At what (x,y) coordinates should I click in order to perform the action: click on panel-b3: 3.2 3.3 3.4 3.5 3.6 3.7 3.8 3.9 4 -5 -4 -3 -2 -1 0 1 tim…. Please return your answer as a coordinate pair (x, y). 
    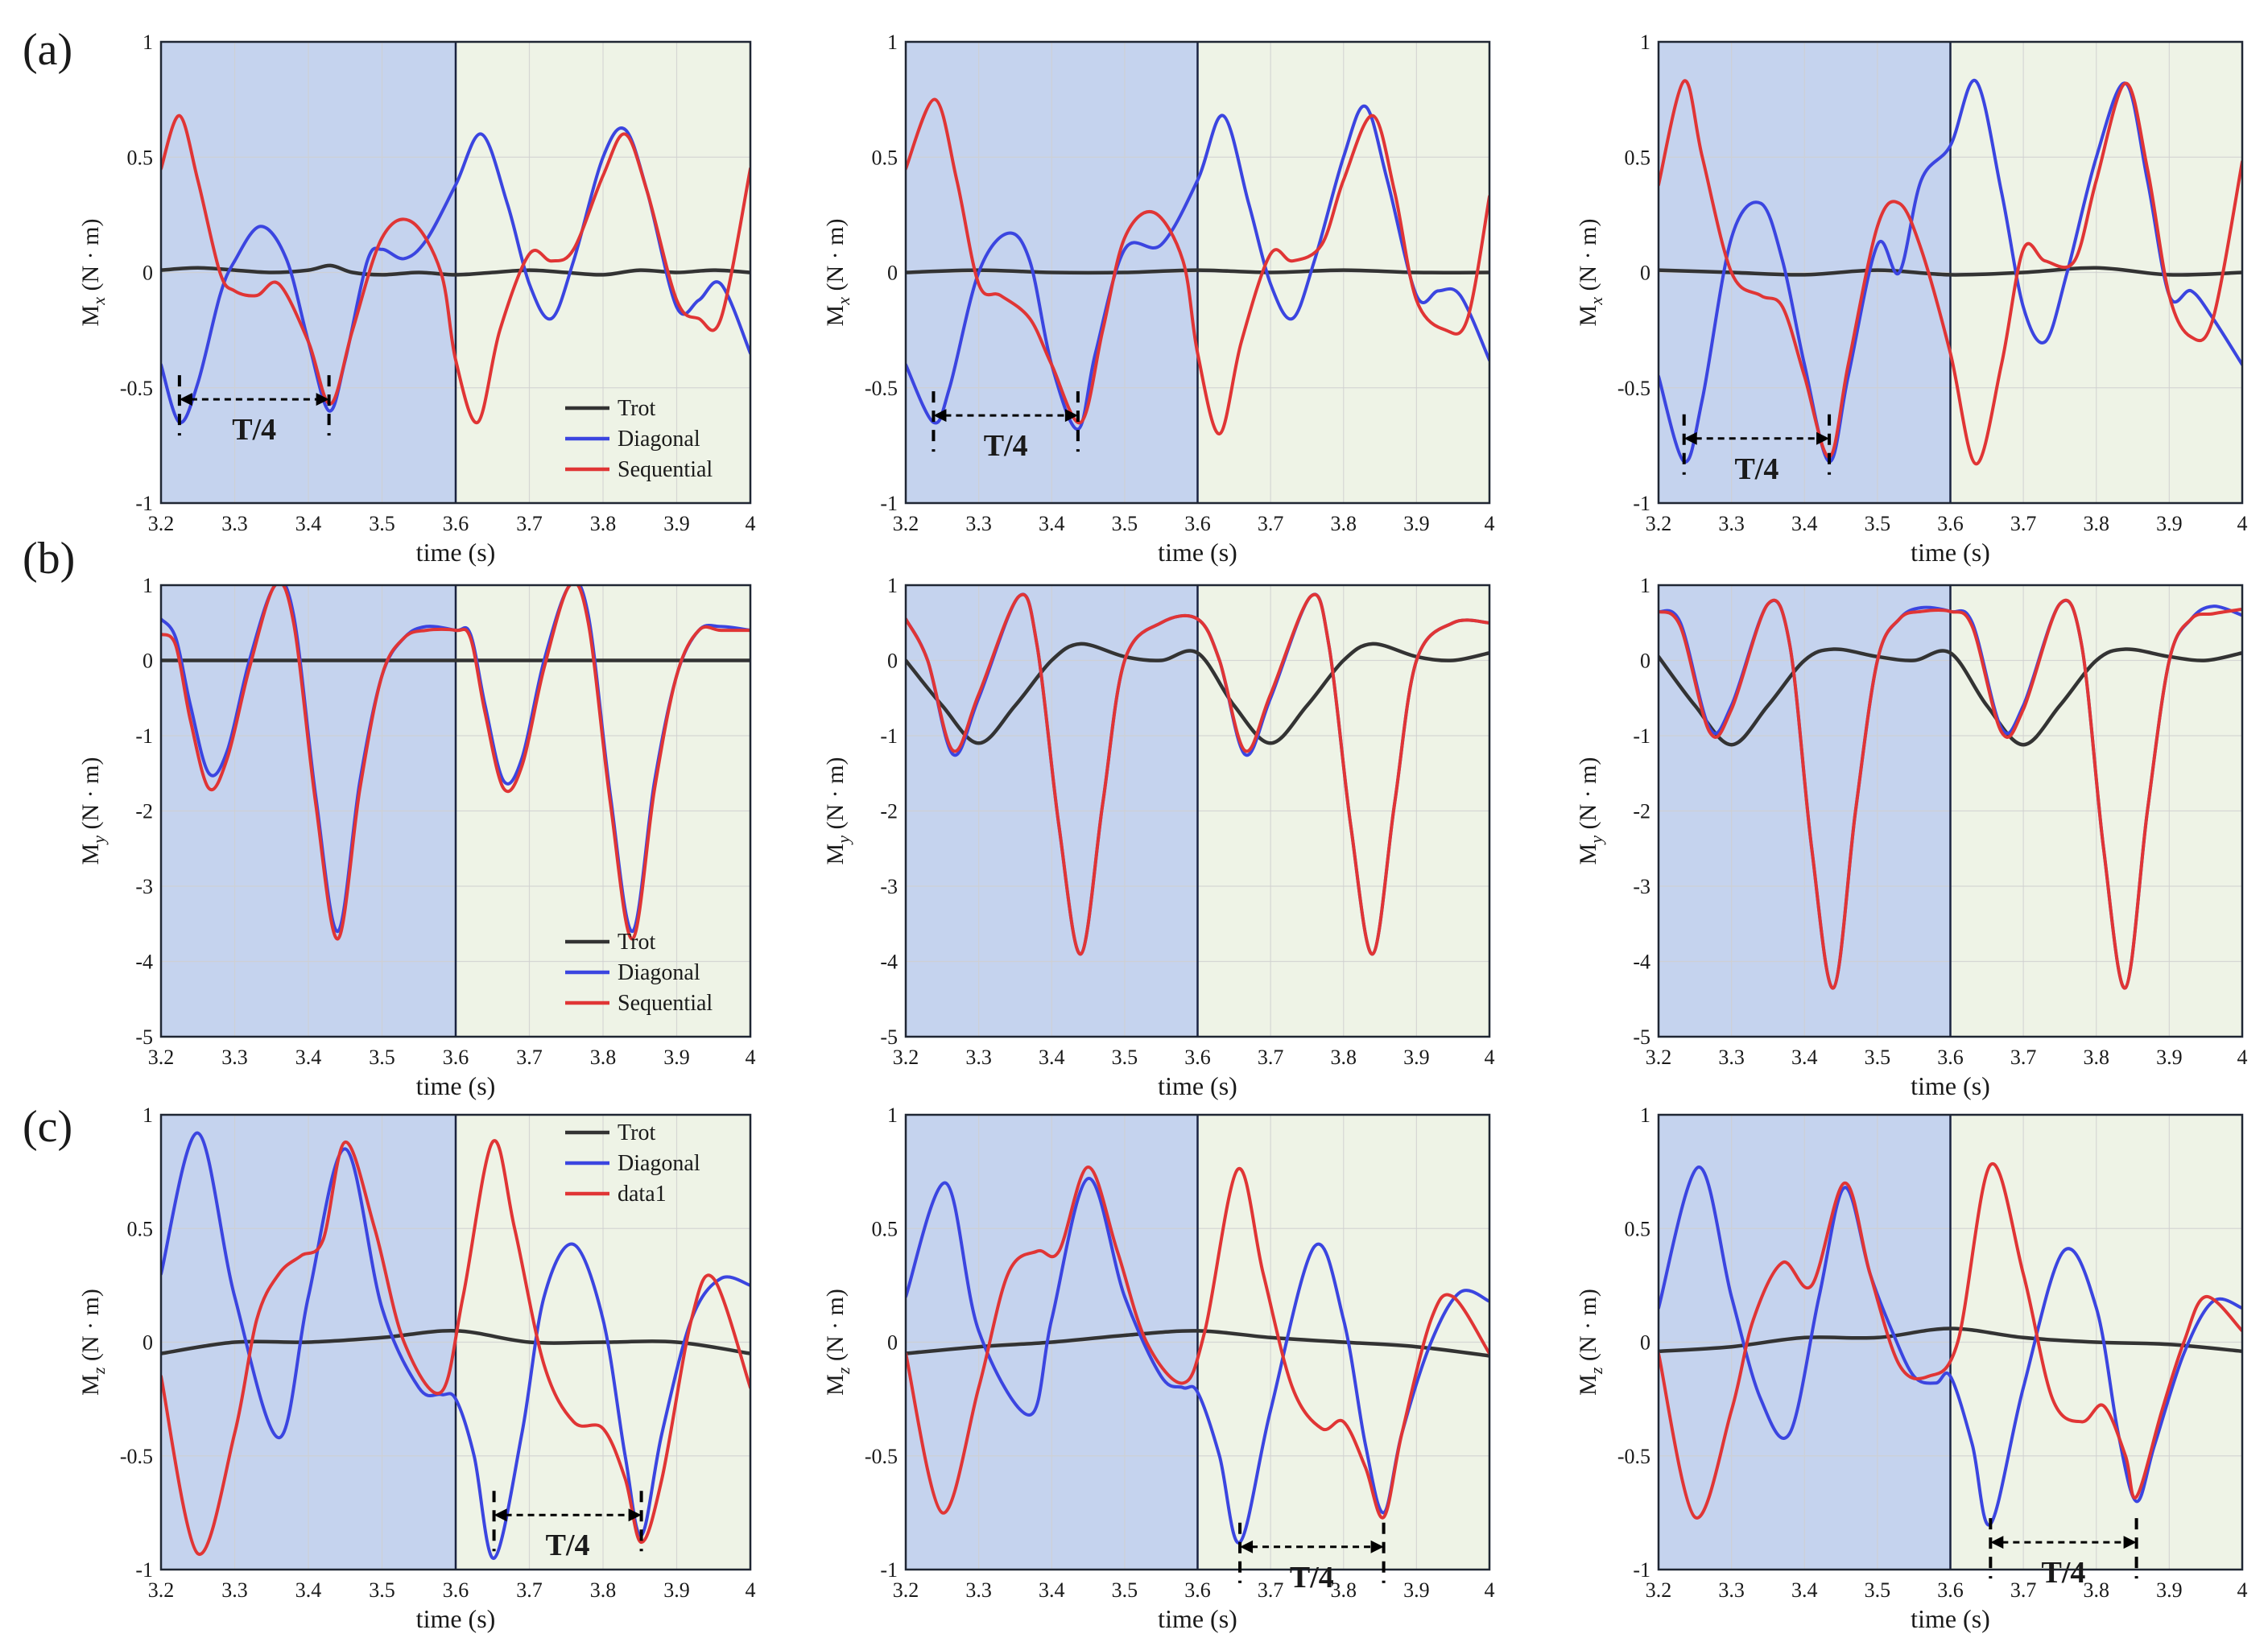
    Looking at the image, I should click on (1912, 837).